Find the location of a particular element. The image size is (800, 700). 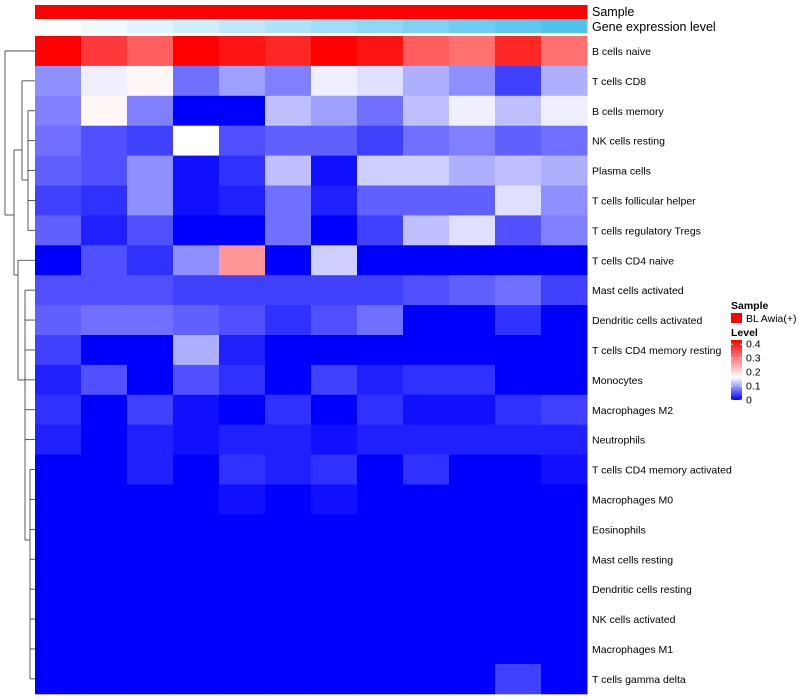

sample-legend-label: BL Awia(+) is located at coordinates (771, 319).